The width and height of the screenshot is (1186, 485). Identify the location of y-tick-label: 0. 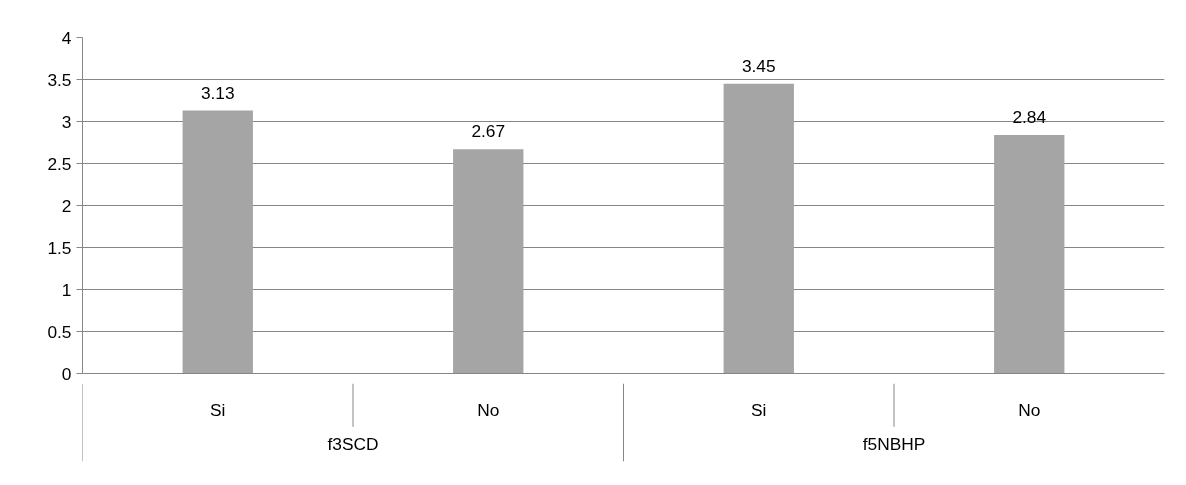
(66, 373).